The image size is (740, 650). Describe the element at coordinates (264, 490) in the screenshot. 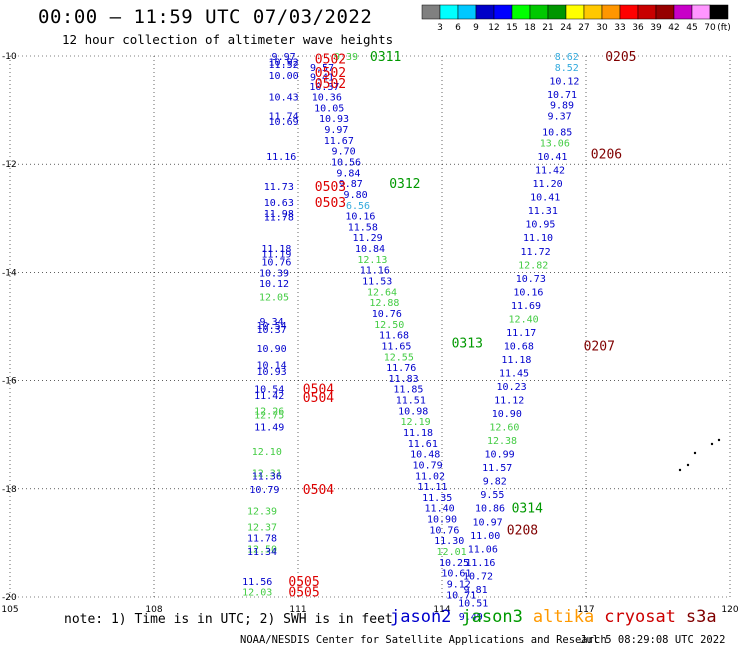

I see `wave-height-value: 10.79` at that location.